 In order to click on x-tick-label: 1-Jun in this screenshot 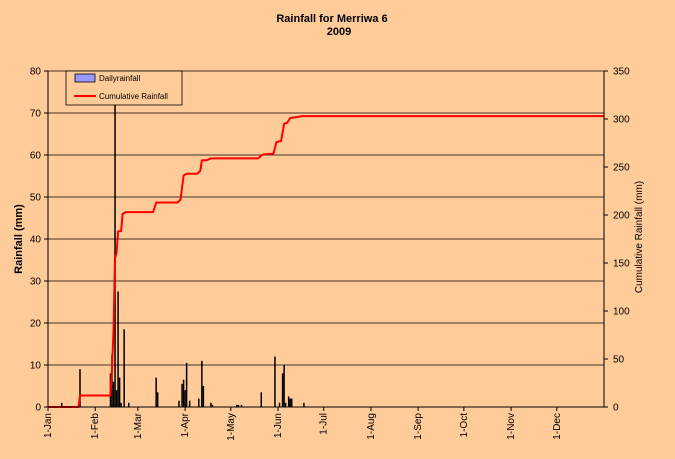, I will do `click(278, 425)`.